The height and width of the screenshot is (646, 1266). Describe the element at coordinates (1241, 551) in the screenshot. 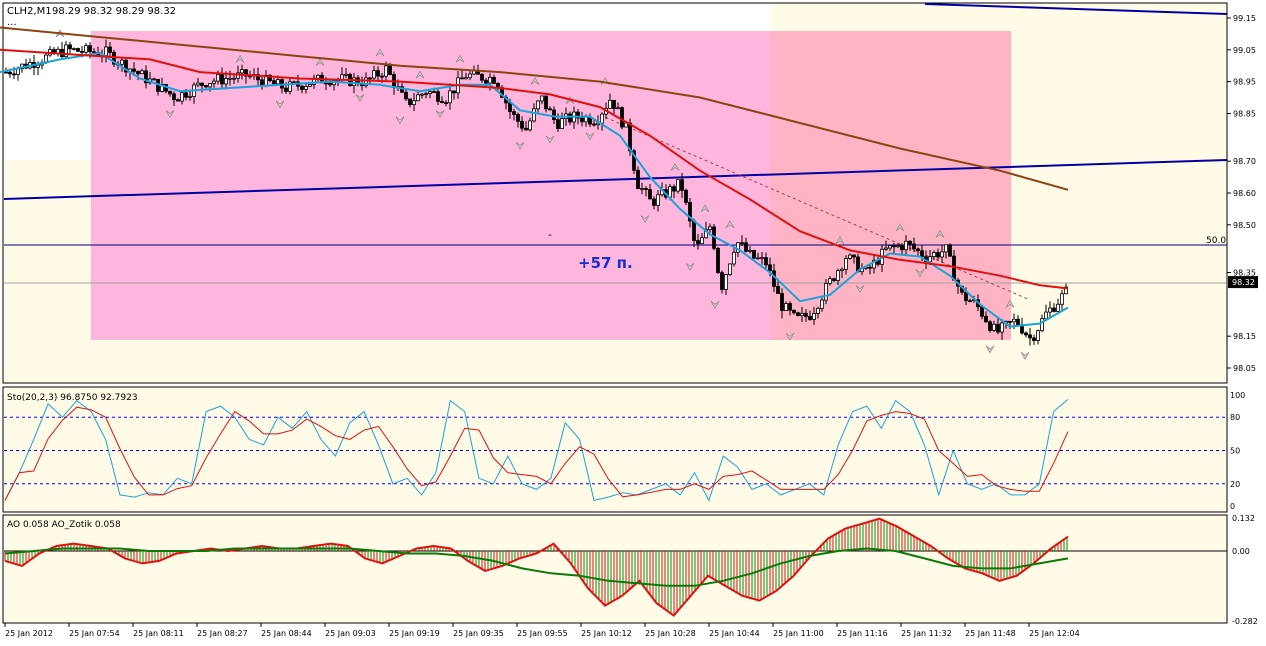

I see `ao-tick-label: 0.00` at that location.